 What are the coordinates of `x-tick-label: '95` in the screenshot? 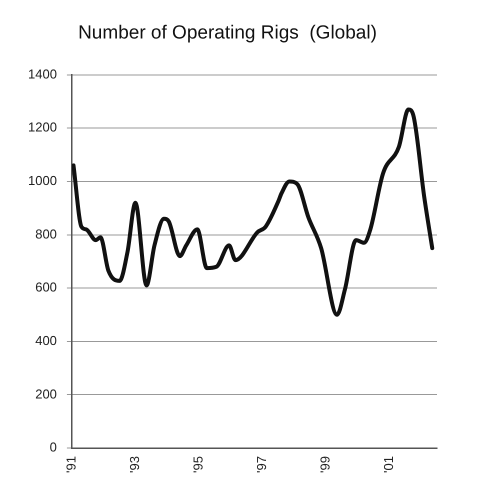 It's located at (198, 465).